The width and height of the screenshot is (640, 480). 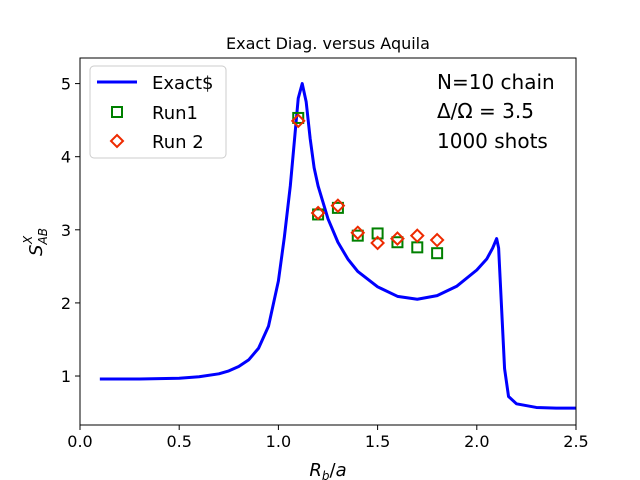 I want to click on y-axis-label: SABX, so click(x=35, y=242).